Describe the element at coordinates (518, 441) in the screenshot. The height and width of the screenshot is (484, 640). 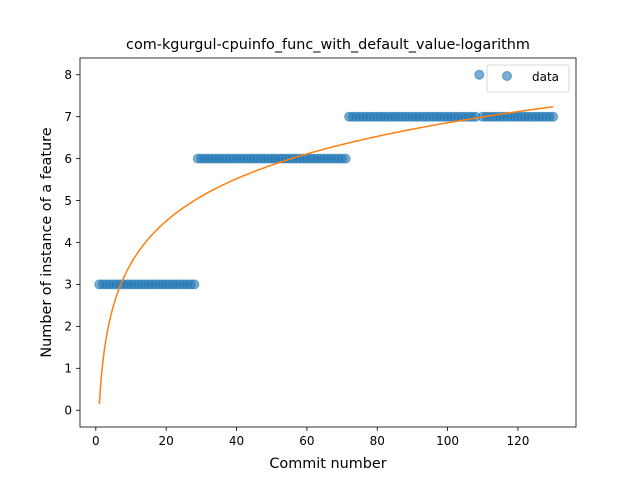
I see `x-tick-label: 120` at that location.